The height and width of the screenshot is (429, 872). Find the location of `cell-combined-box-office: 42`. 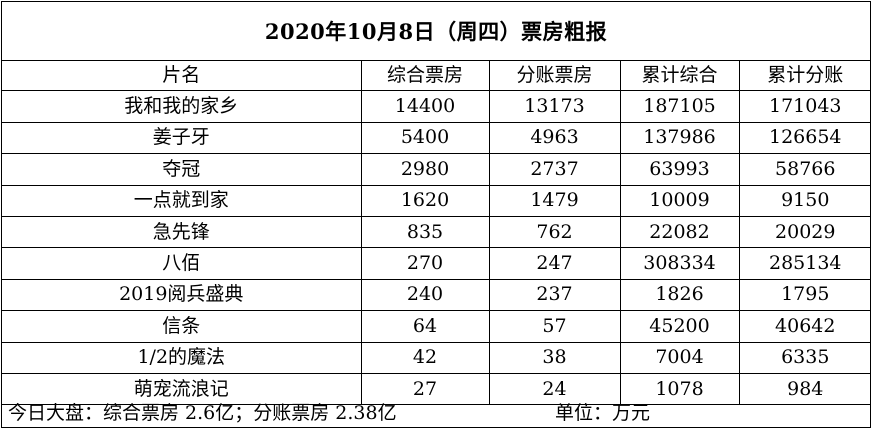

cell-combined-box-office: 42 is located at coordinates (425, 357).